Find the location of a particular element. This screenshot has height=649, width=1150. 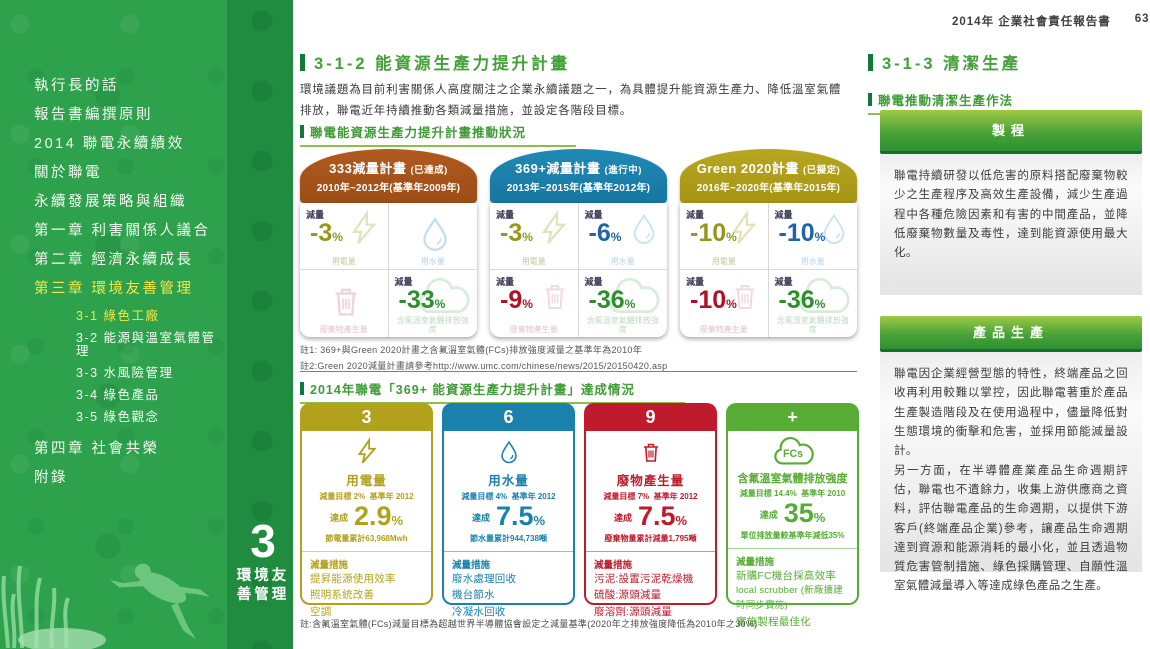

measure-item: 硫酸:源頭減量 is located at coordinates (628, 595).